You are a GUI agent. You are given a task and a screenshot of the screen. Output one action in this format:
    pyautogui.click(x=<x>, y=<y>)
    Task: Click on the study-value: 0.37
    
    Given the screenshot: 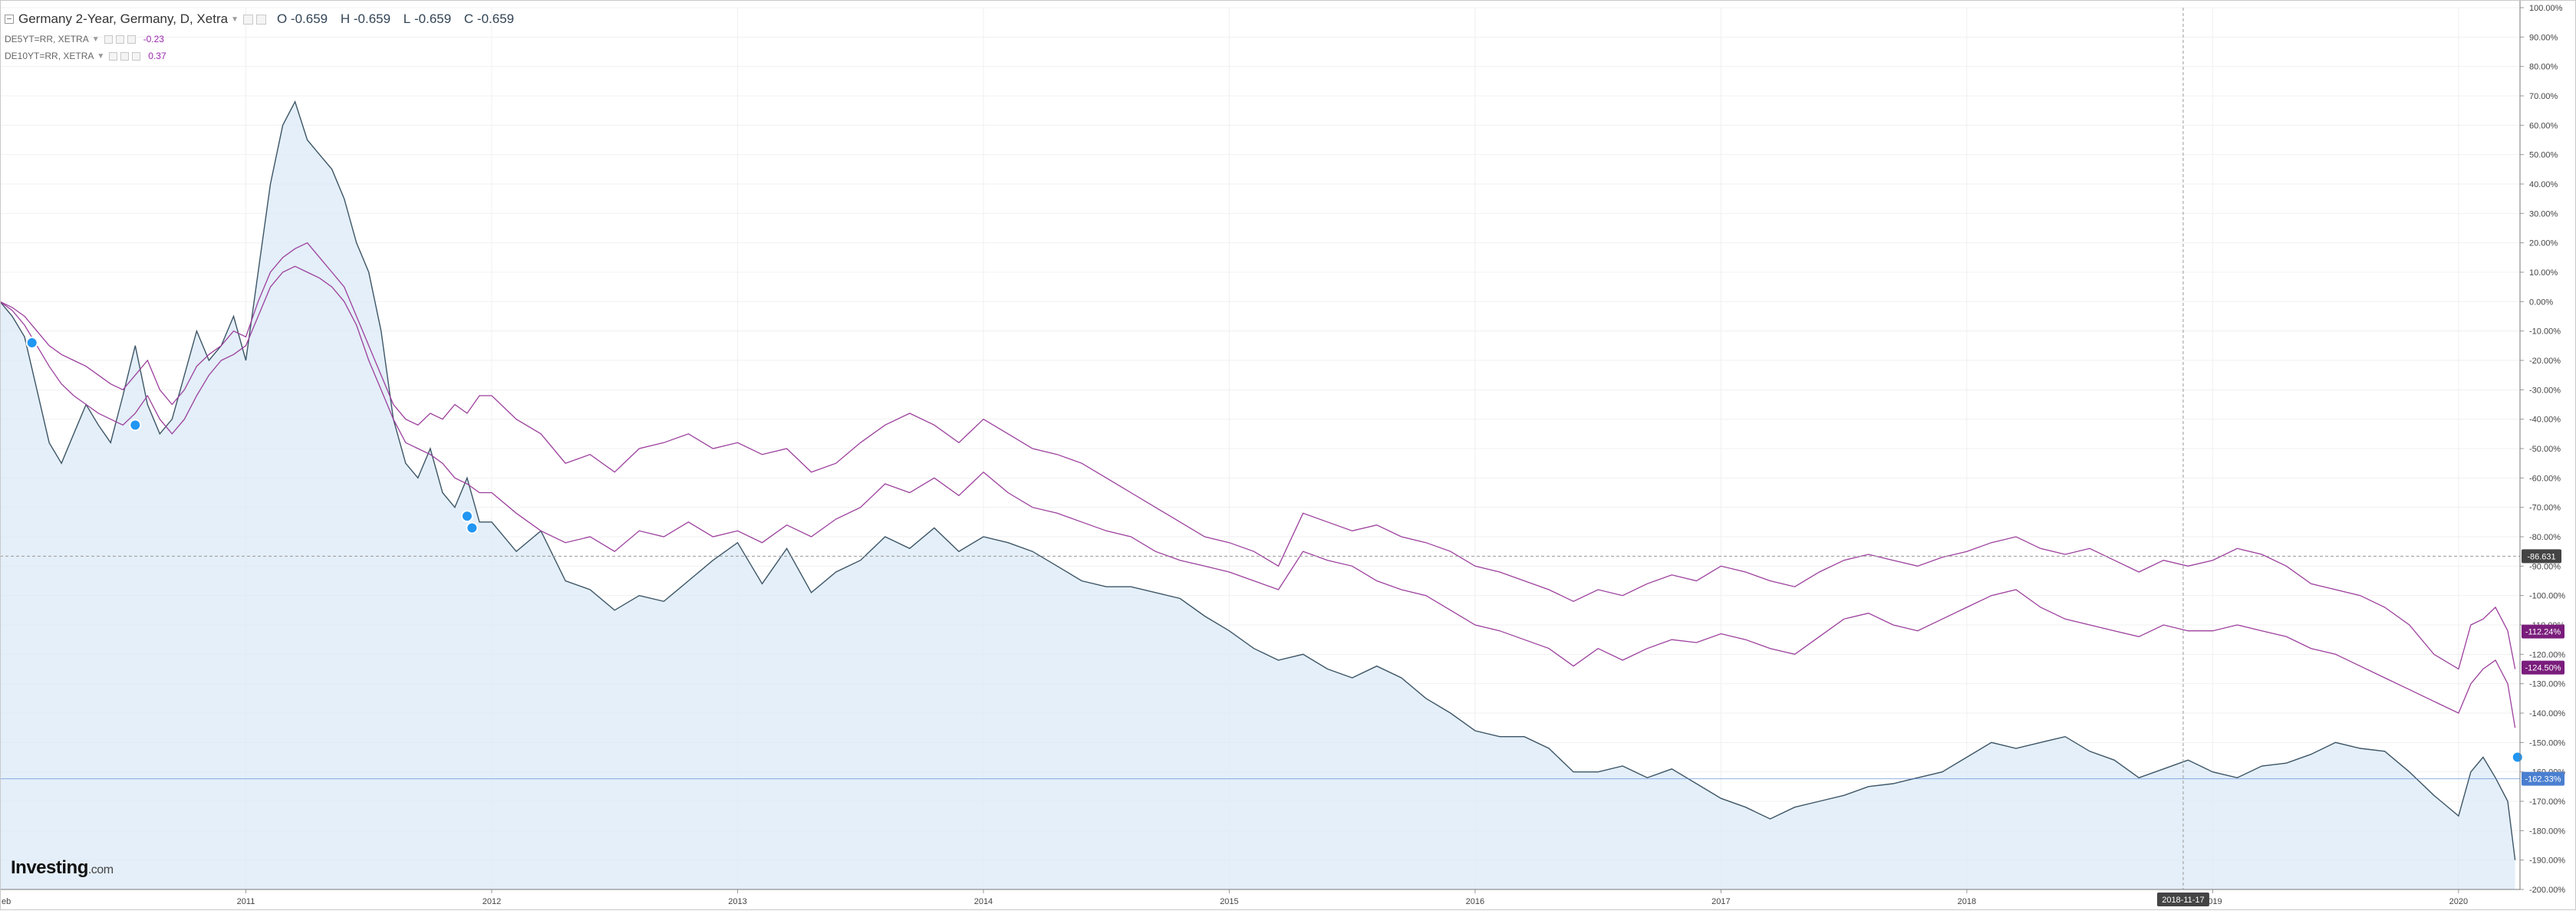 What is the action you would take?
    pyautogui.click(x=157, y=56)
    